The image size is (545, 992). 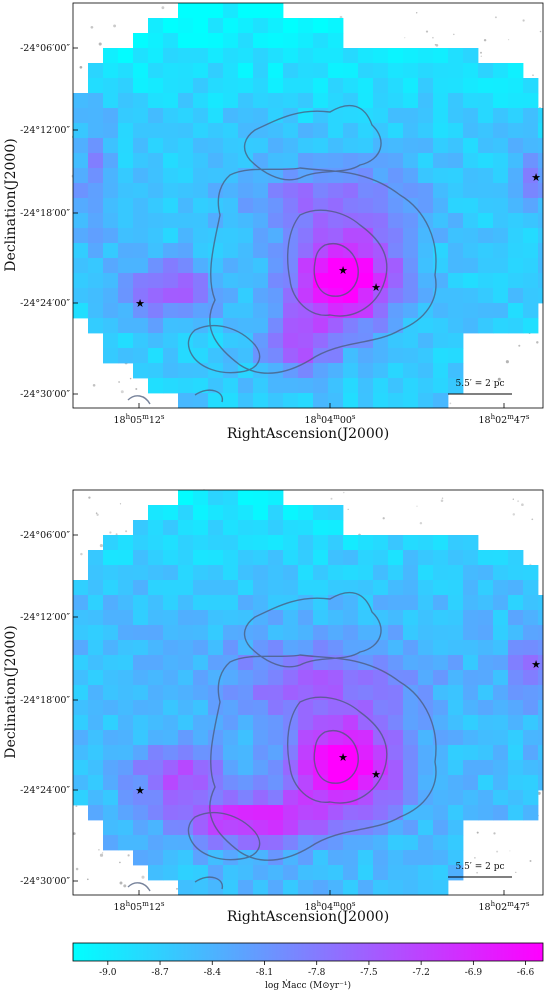 I want to click on x-tick-label: 18h02m47s, so click(x=503, y=419).